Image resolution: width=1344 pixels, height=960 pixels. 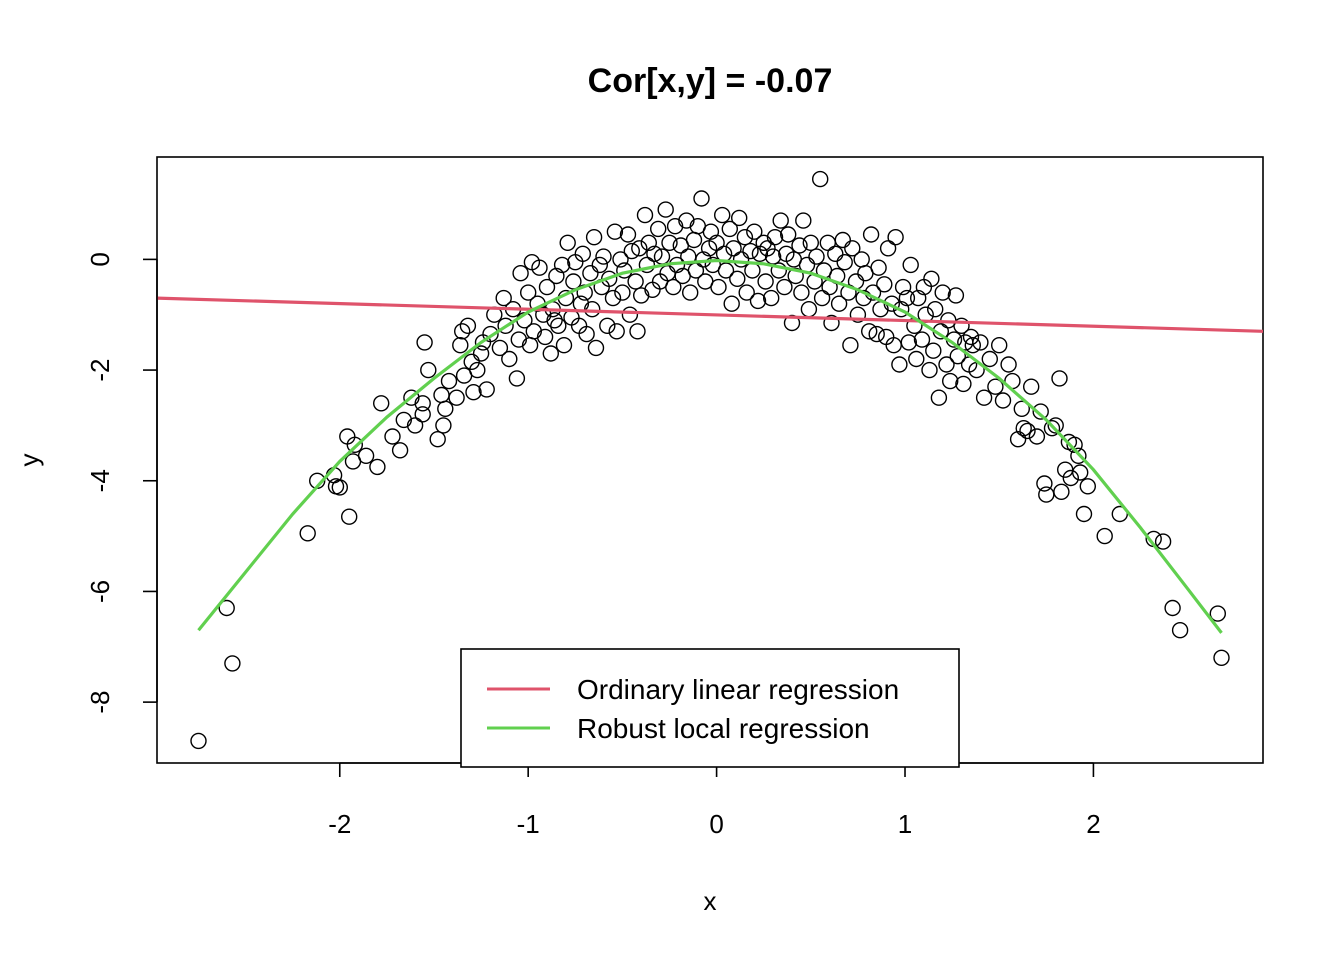 What do you see at coordinates (710, 708) in the screenshot?
I see `legend-box` at bounding box center [710, 708].